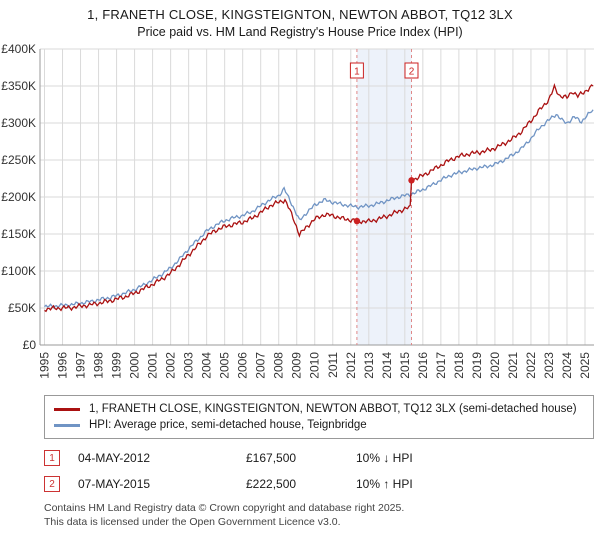  Describe the element at coordinates (567, 365) in the screenshot. I see `x-tick-label: 2024` at that location.